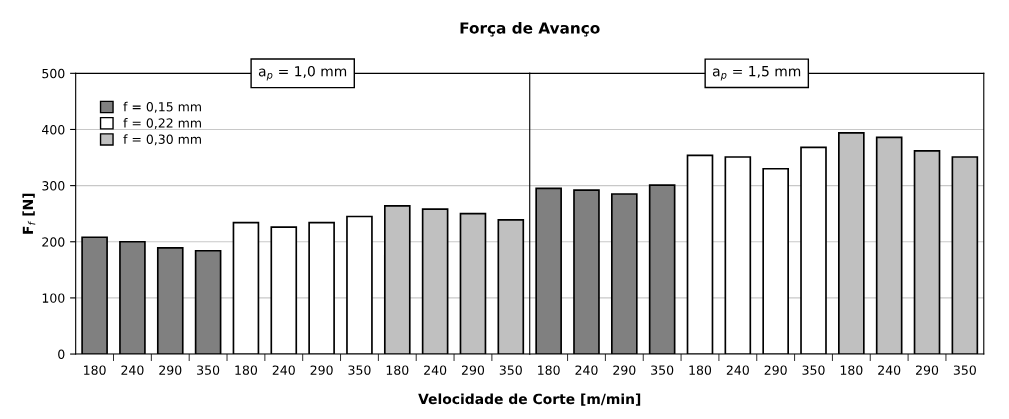  I want to click on y-axis-title: F$_{f}$ [N], so click(29, 213).